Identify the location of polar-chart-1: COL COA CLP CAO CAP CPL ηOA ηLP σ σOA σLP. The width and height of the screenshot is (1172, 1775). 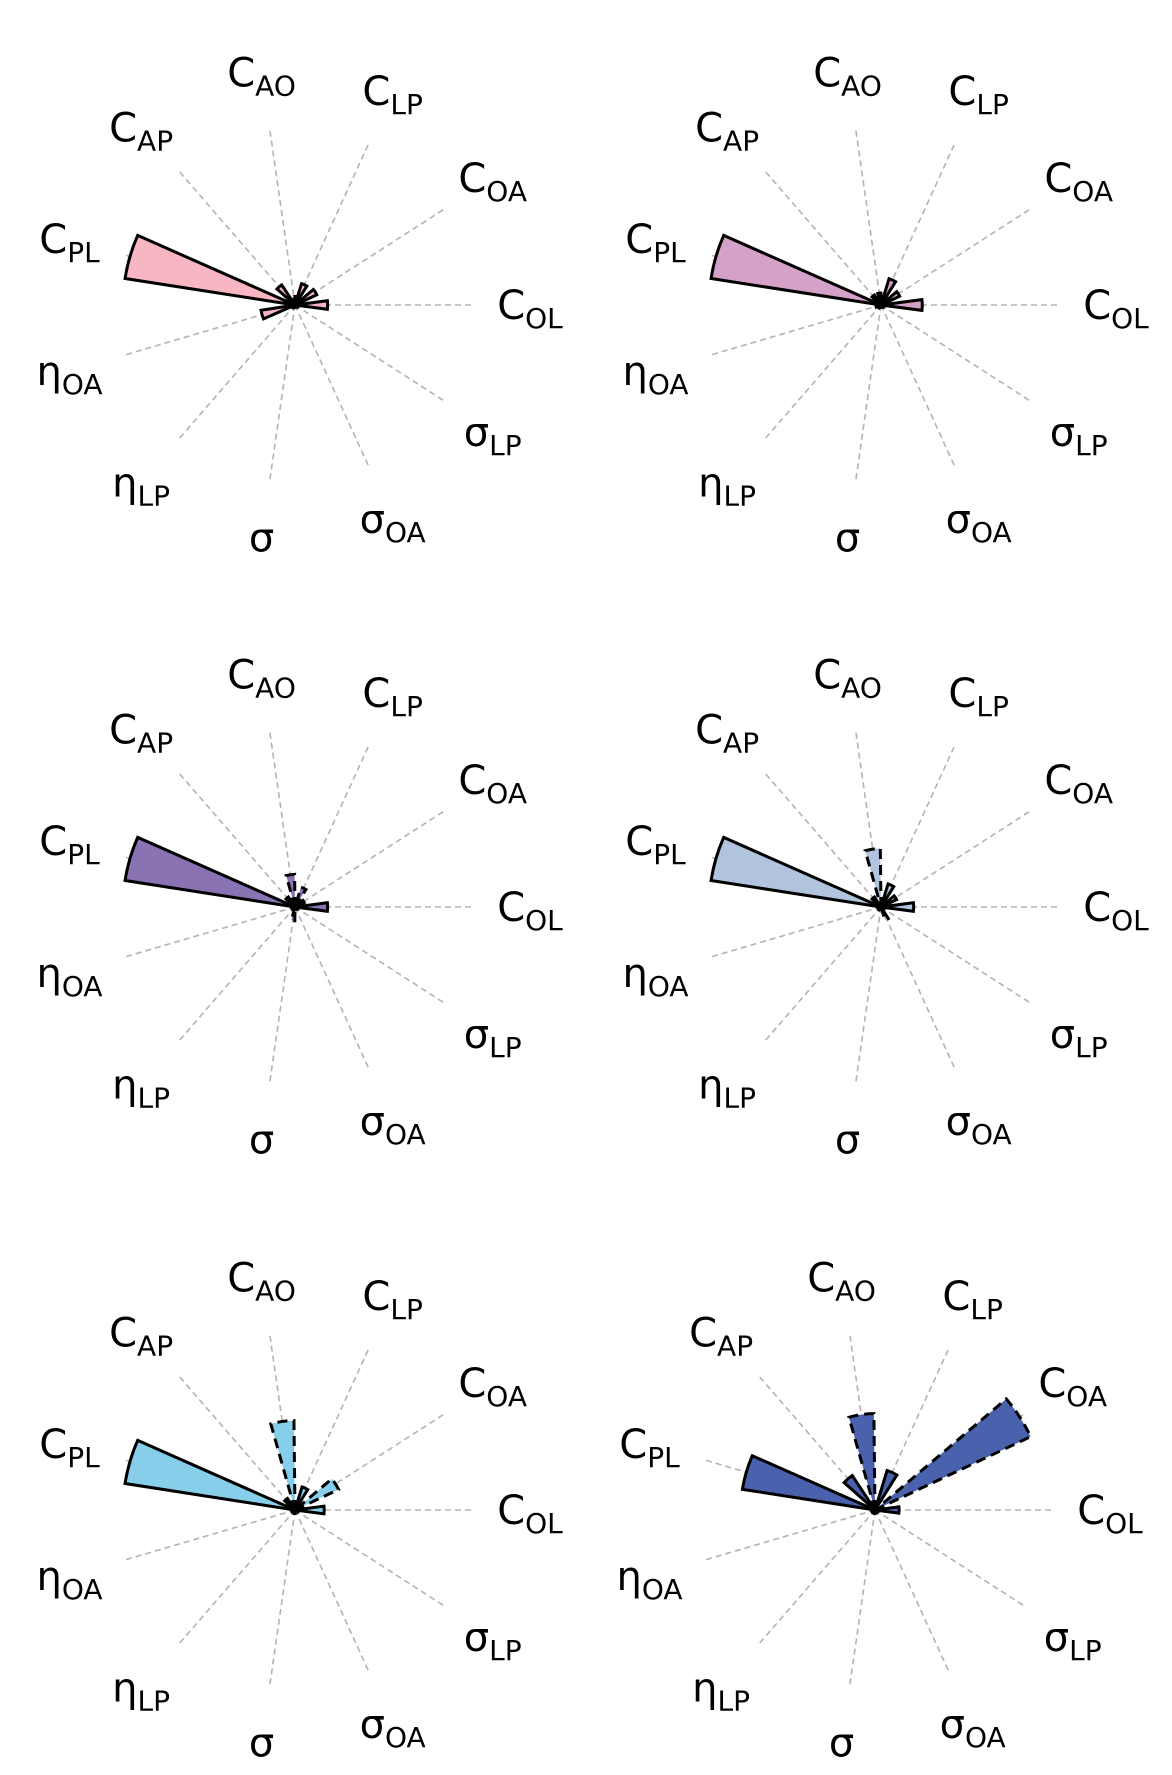
(299, 305).